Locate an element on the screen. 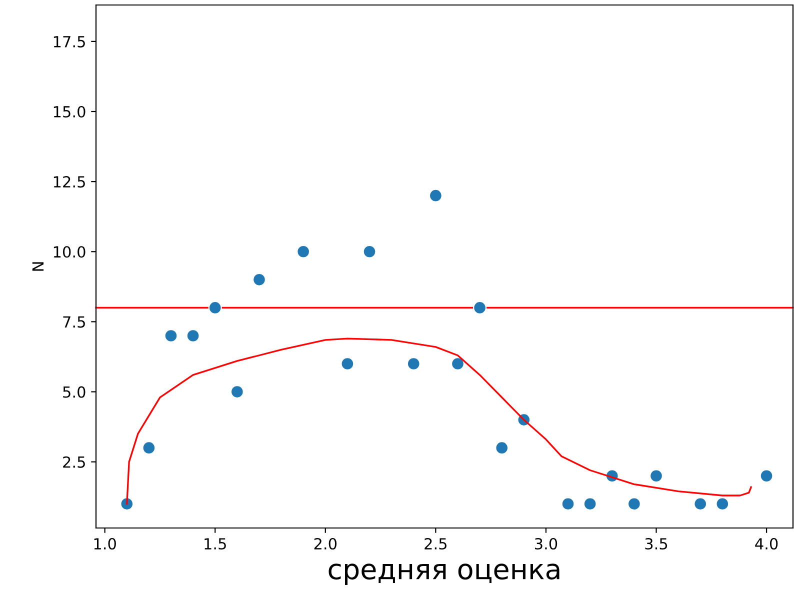 Image resolution: width=794 pixels, height=607 pixels. x-axis-title: средняя оценка is located at coordinates (444, 574).